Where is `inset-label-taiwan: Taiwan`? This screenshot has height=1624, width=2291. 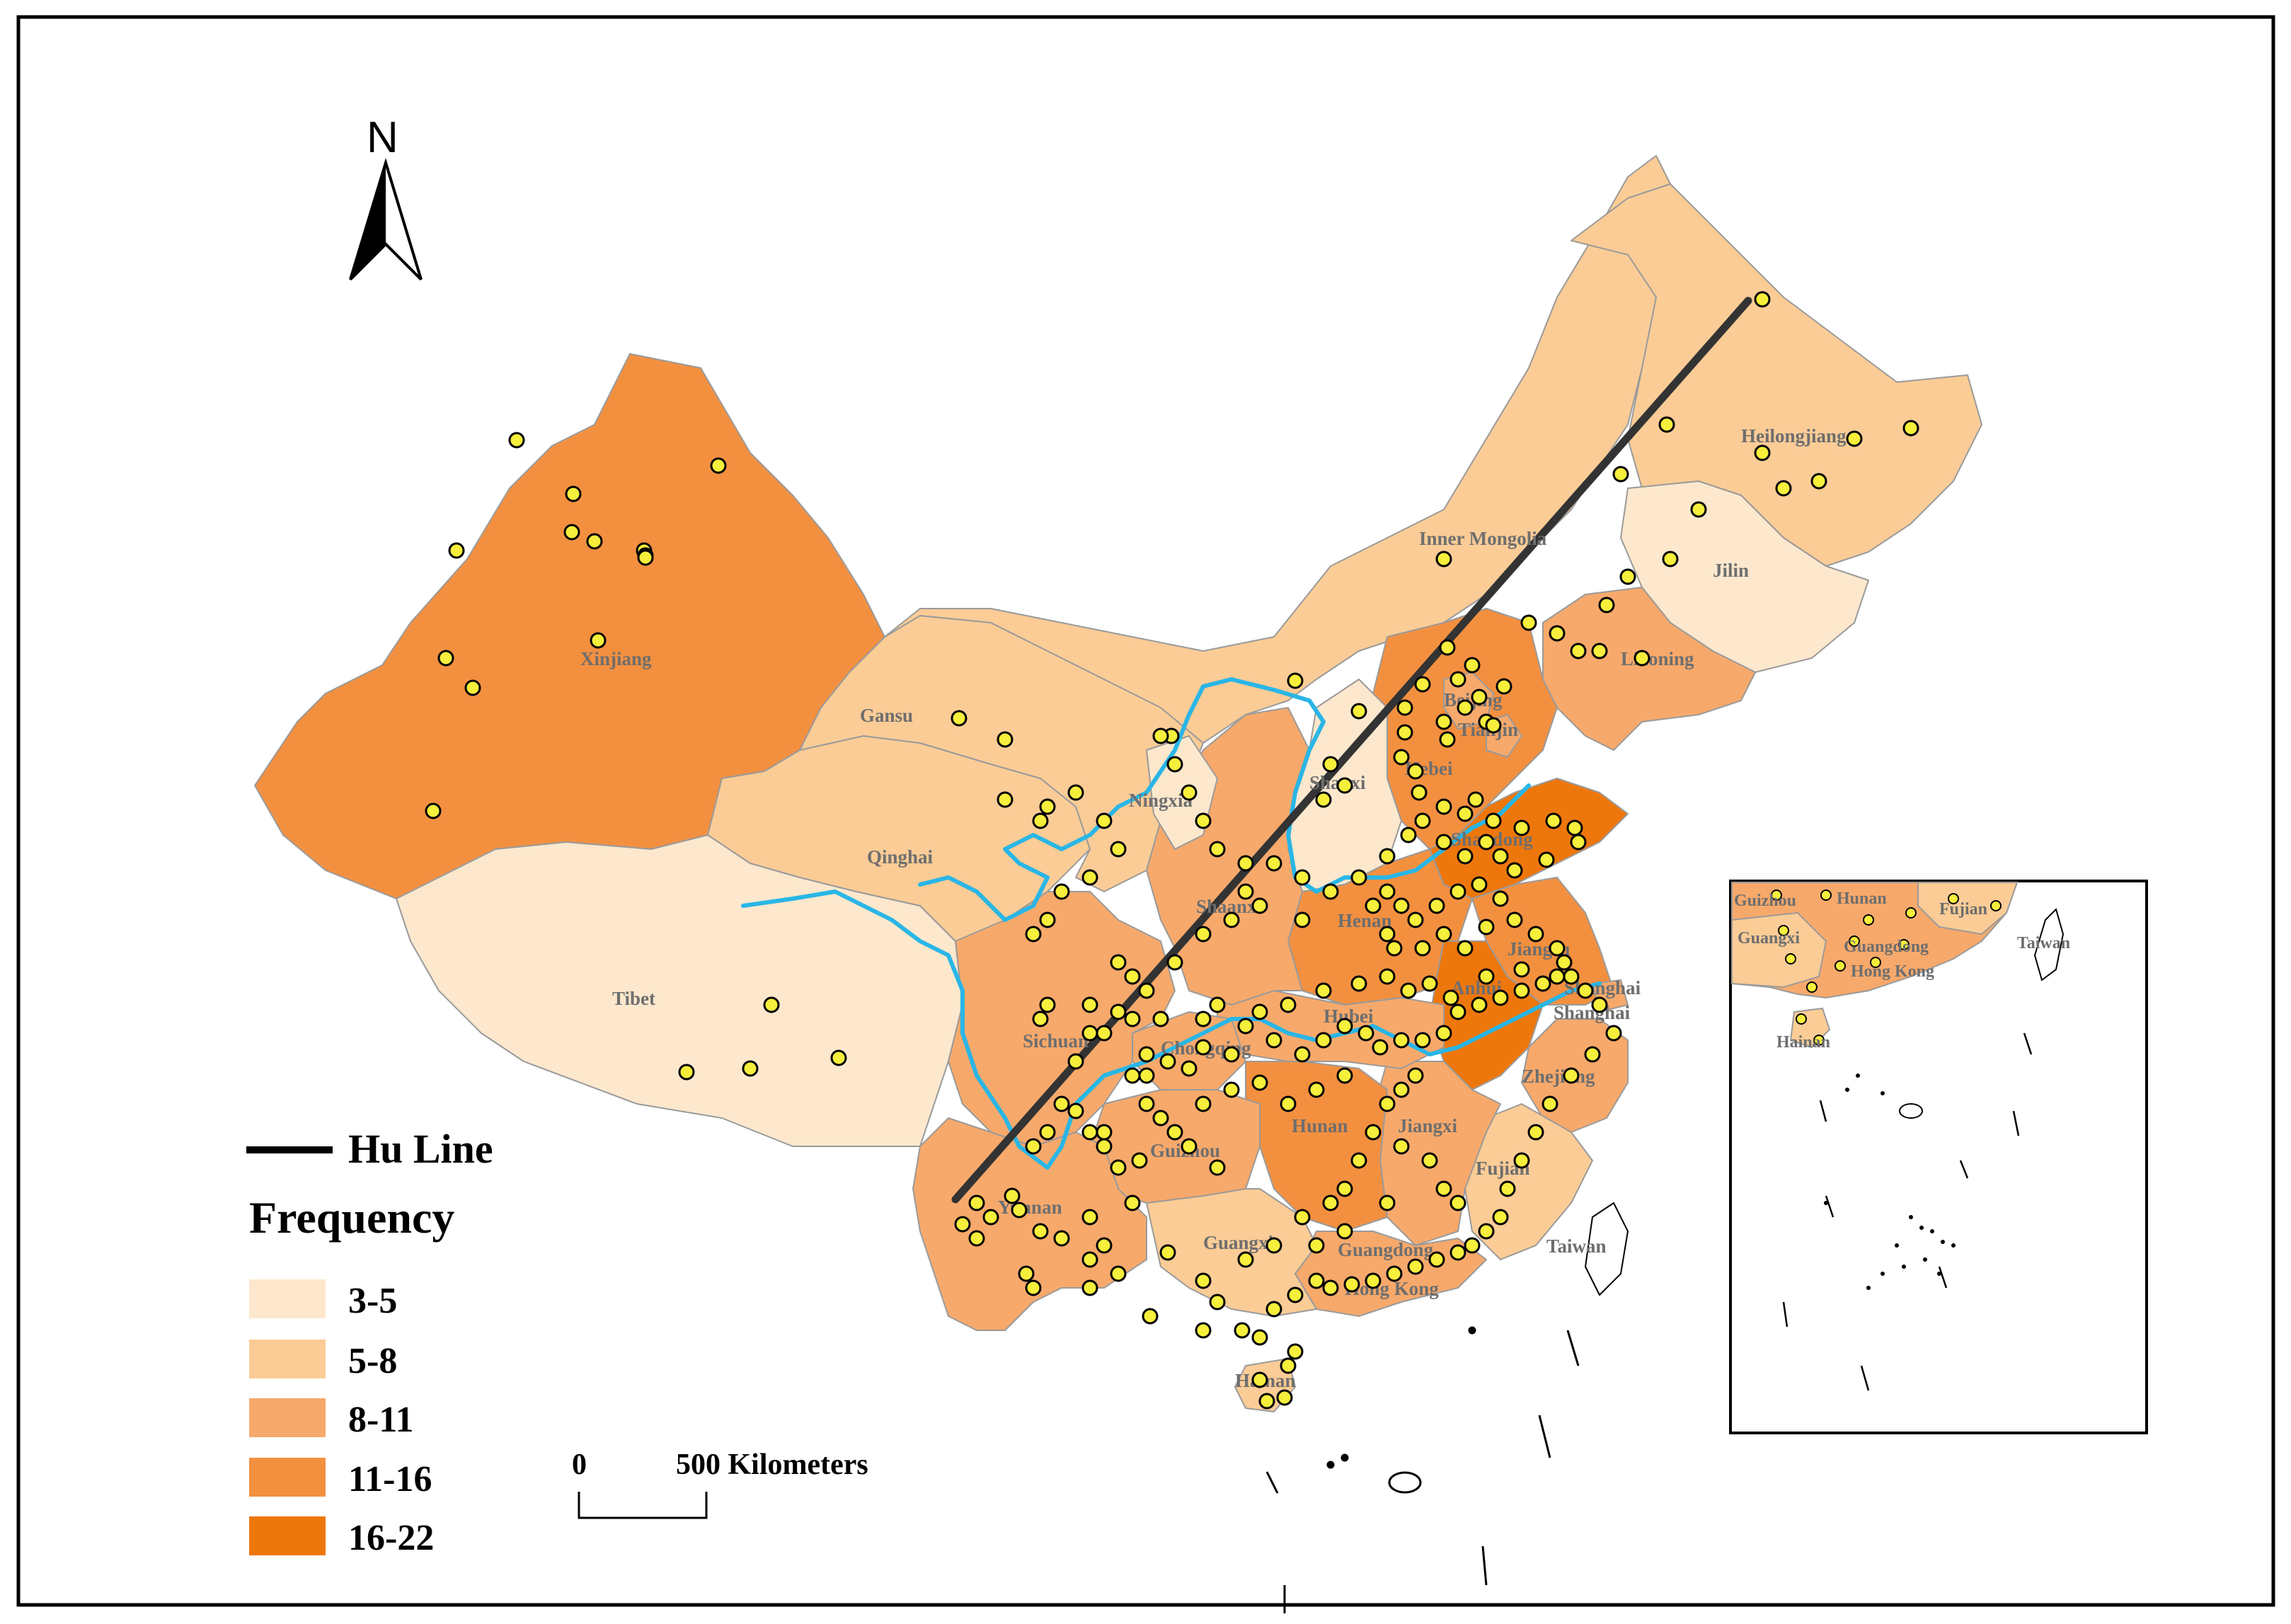
inset-label-taiwan: Taiwan is located at coordinates (2043, 943).